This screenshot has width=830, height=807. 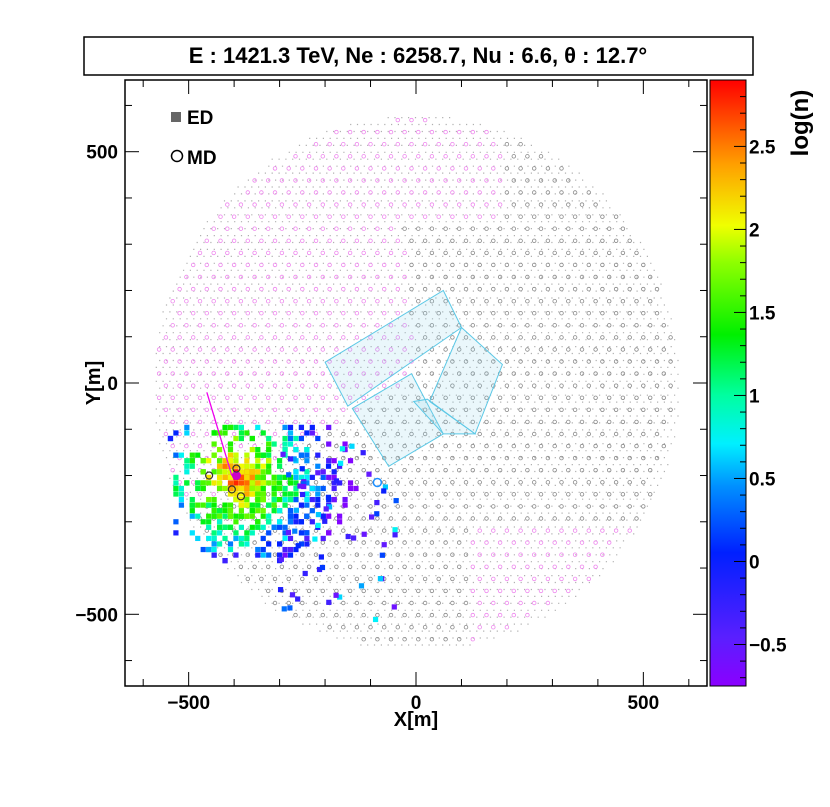 I want to click on colorbar-tick-label: 2, so click(x=754, y=230).